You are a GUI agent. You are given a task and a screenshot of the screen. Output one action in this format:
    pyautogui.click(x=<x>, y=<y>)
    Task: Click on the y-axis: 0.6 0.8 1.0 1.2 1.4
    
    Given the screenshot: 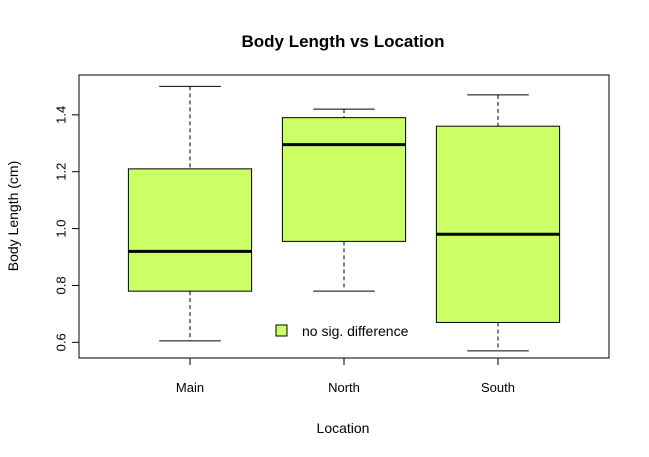 What is the action you would take?
    pyautogui.click(x=66, y=228)
    